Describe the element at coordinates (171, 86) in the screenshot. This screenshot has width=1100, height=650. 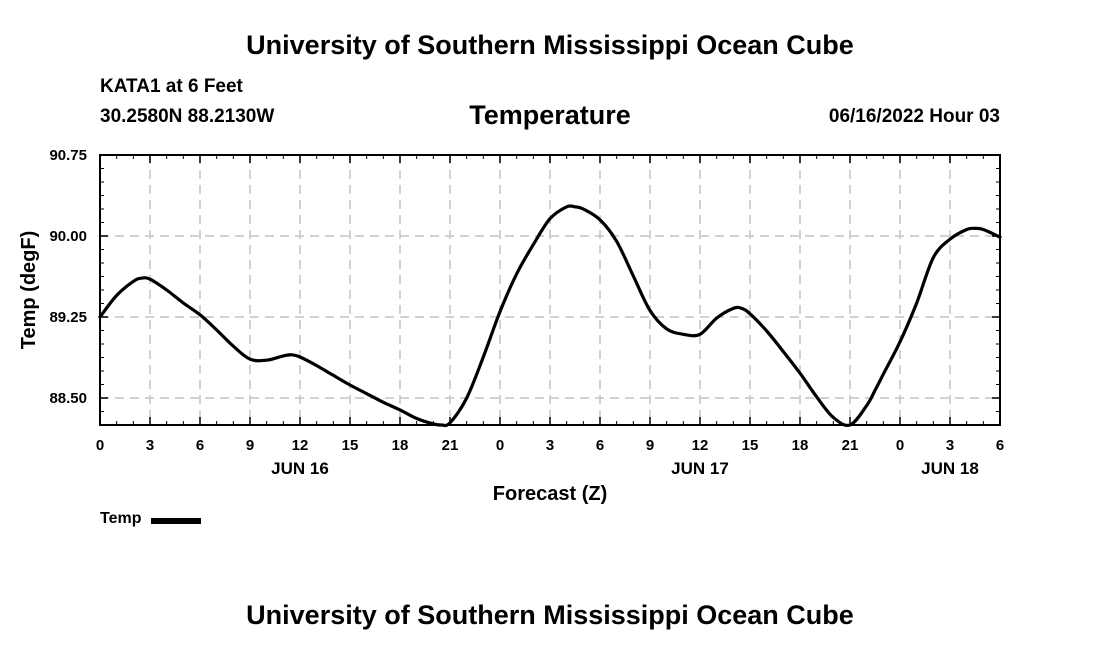
I see `station-label: KATA1 at 6 Feet` at that location.